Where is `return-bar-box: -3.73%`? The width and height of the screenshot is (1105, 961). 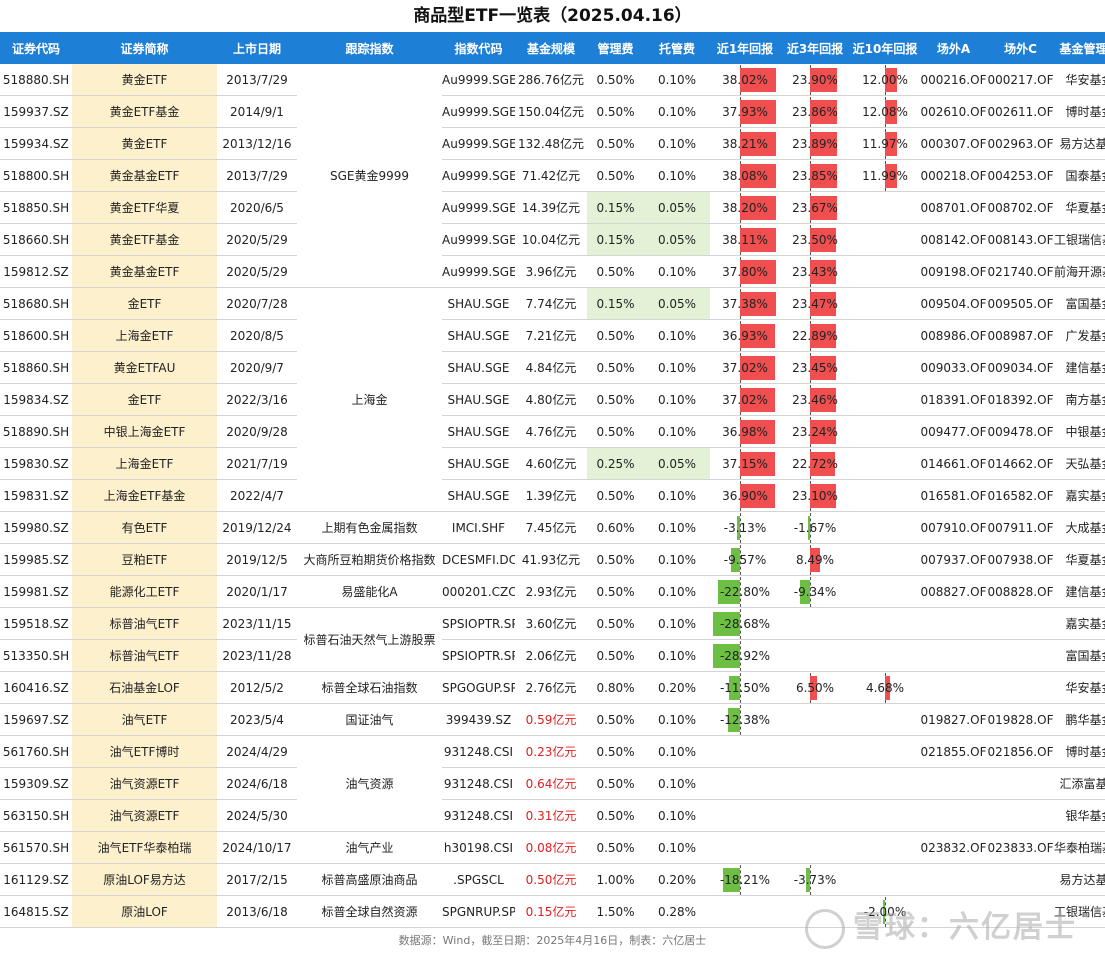
return-bar-box: -3.73% is located at coordinates (815, 879).